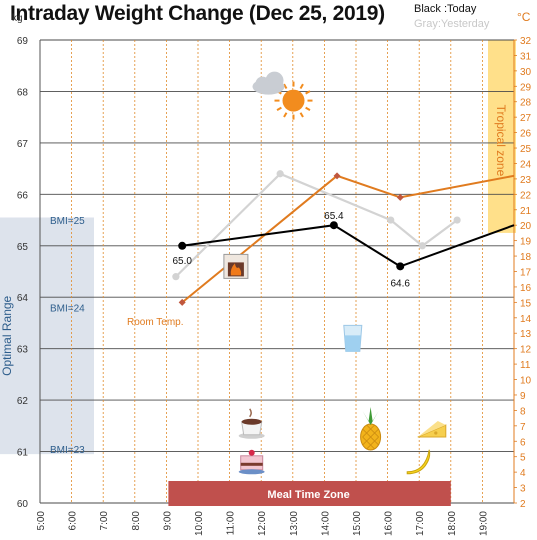 The width and height of the screenshot is (537, 540). Describe the element at coordinates (182, 261) in the screenshot. I see `today-data-label: 65.0` at that location.